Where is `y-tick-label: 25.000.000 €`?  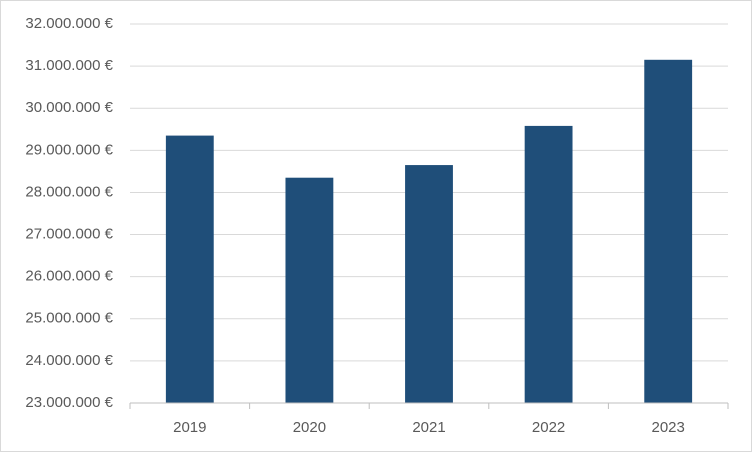 y-tick-label: 25.000.000 € is located at coordinates (69, 318).